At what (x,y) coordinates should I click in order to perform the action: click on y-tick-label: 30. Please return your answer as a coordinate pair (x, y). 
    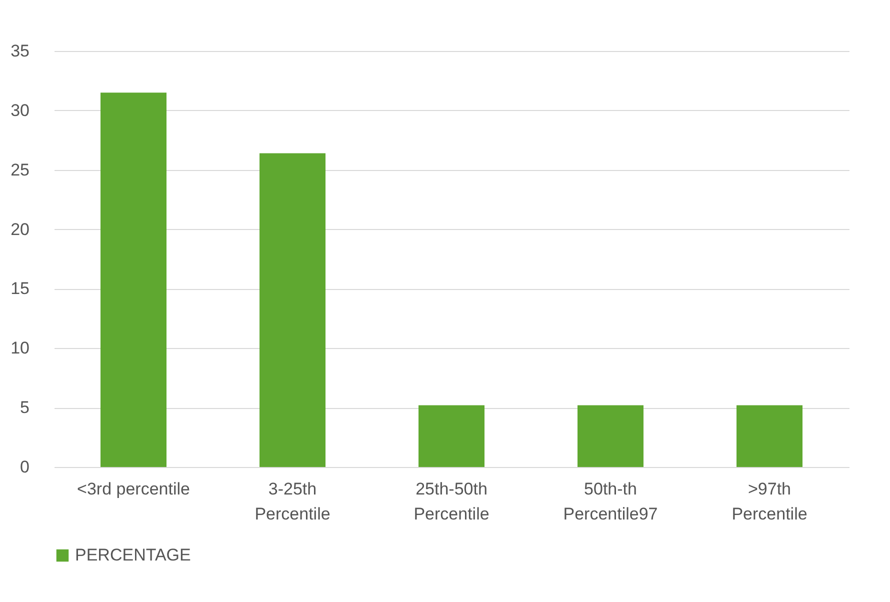
    Looking at the image, I should click on (20, 110).